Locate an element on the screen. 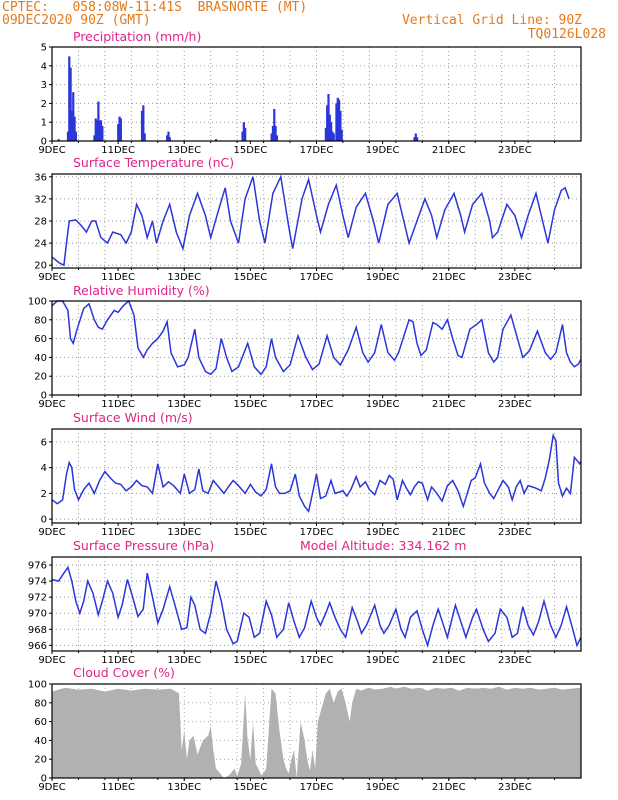 This screenshot has width=618, height=800. cloud-ytick-label: 60 is located at coordinates (40, 722).